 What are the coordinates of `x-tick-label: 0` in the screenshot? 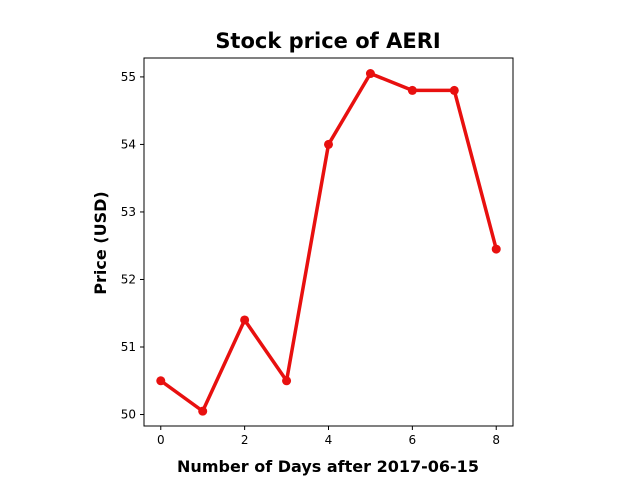 It's located at (161, 440).